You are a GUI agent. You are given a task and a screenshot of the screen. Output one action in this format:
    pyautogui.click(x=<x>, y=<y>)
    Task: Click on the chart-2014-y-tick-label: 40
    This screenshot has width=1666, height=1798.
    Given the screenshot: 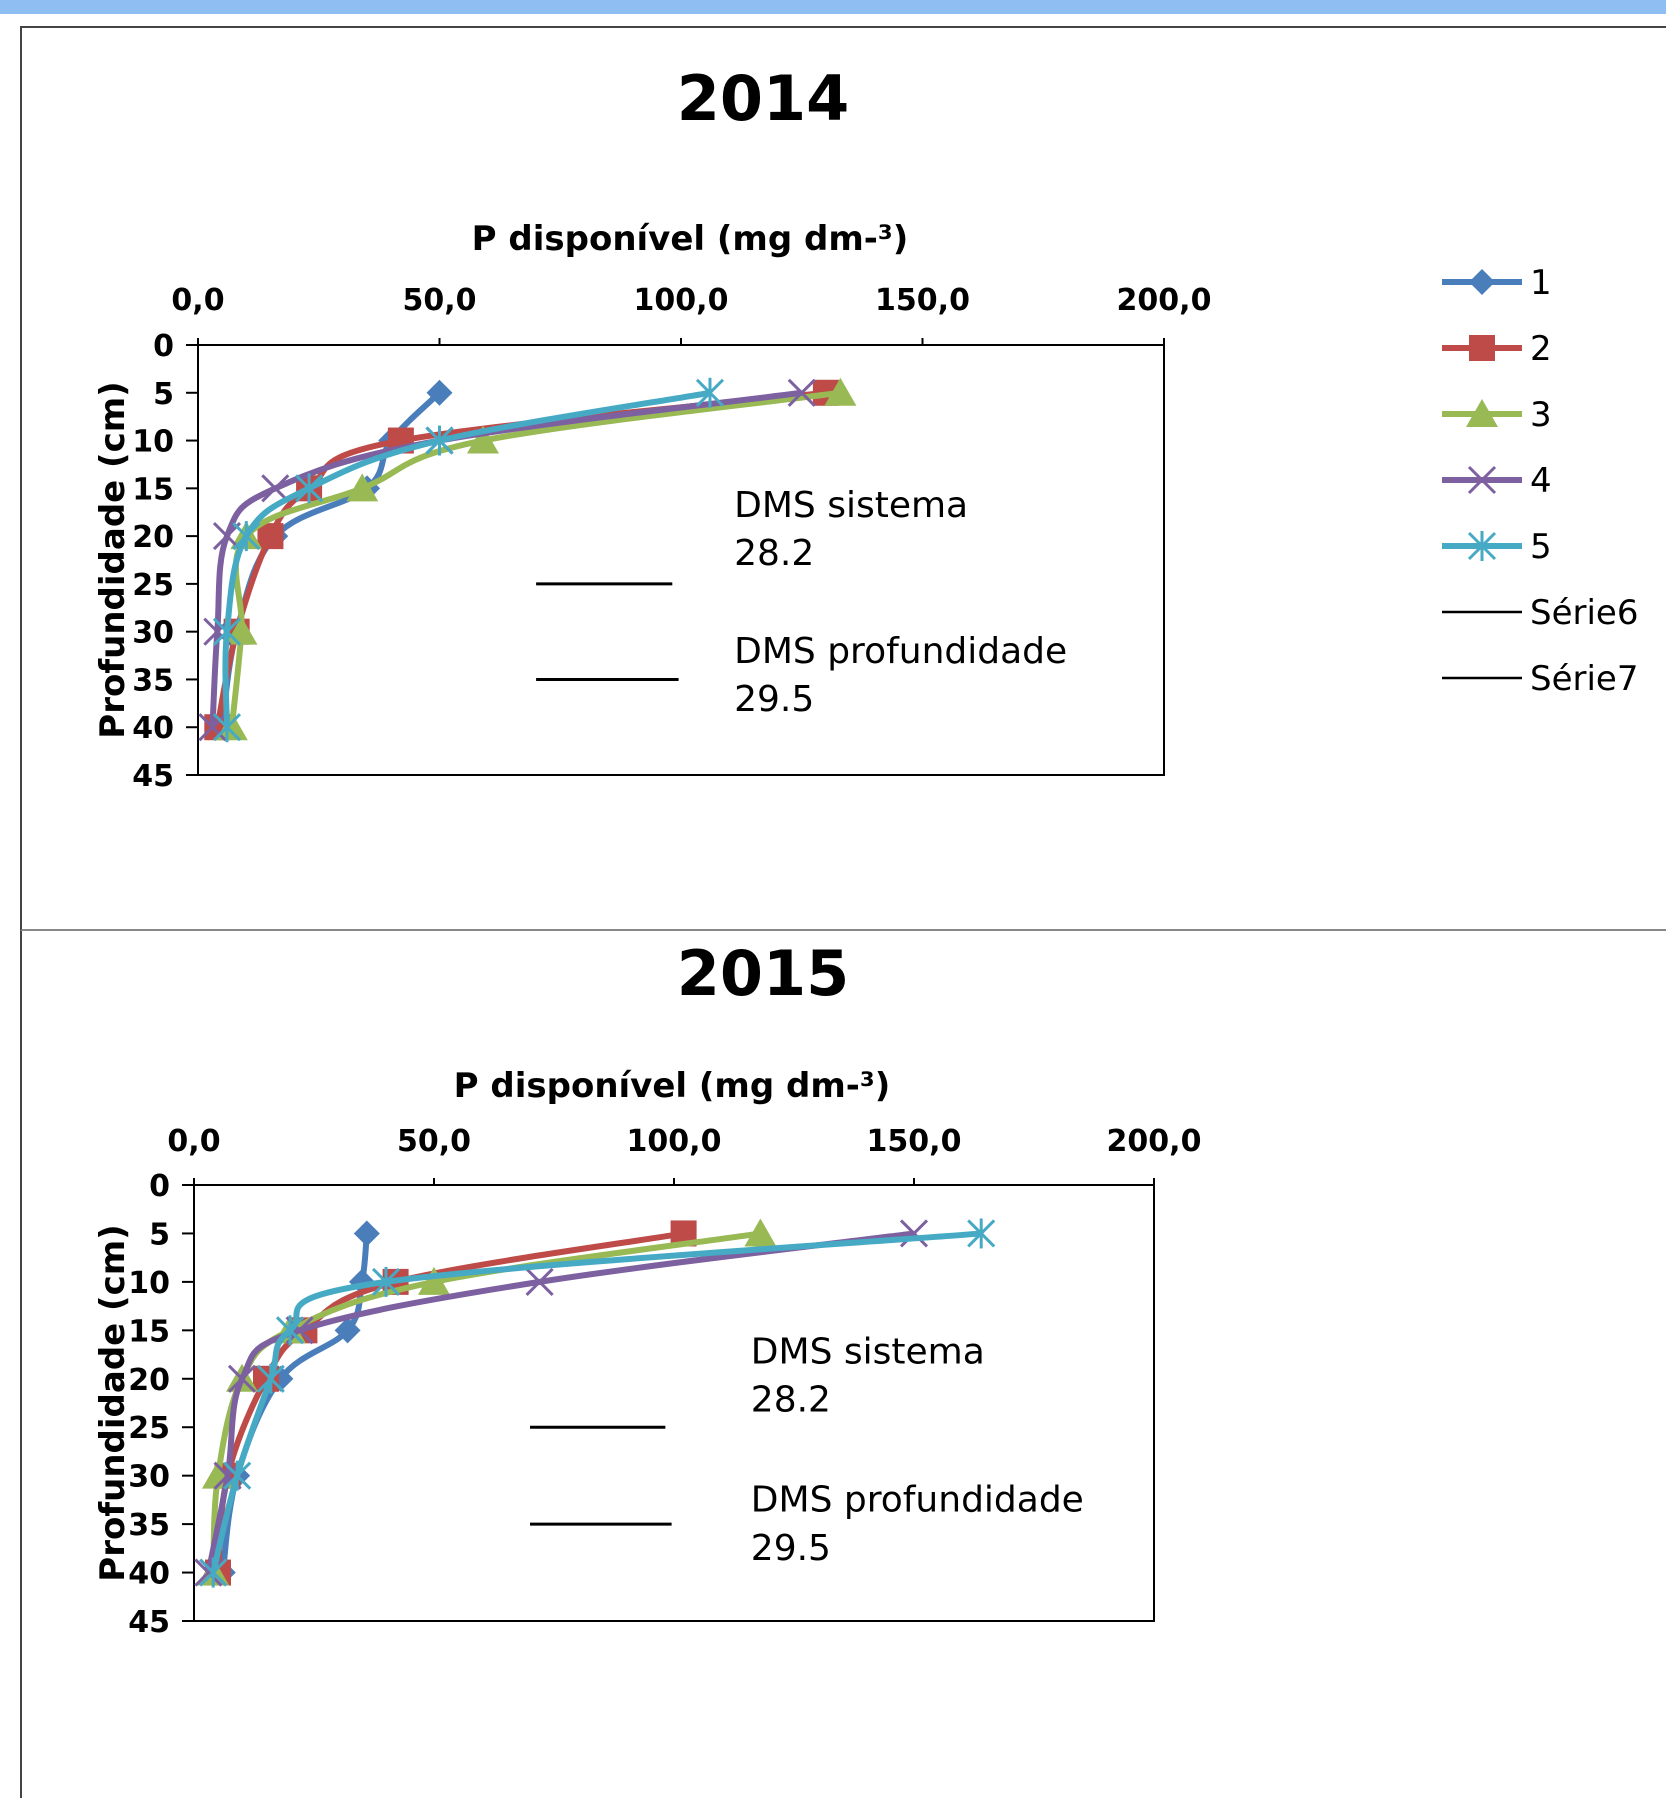 What is the action you would take?
    pyautogui.click(x=153, y=728)
    